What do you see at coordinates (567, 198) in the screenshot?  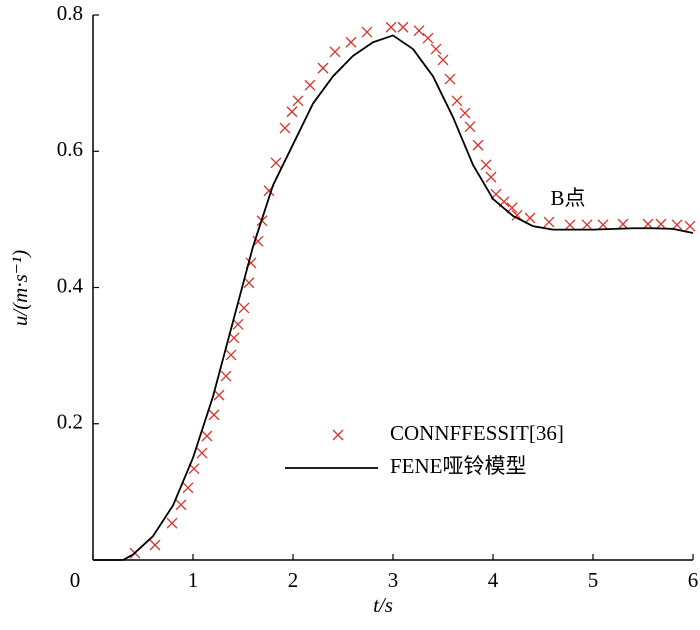 I see `annotation: B点` at bounding box center [567, 198].